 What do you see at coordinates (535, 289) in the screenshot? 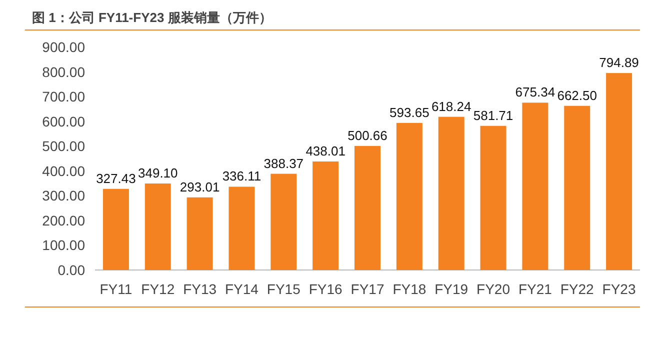
I see `x-tick-label: FY21` at bounding box center [535, 289].